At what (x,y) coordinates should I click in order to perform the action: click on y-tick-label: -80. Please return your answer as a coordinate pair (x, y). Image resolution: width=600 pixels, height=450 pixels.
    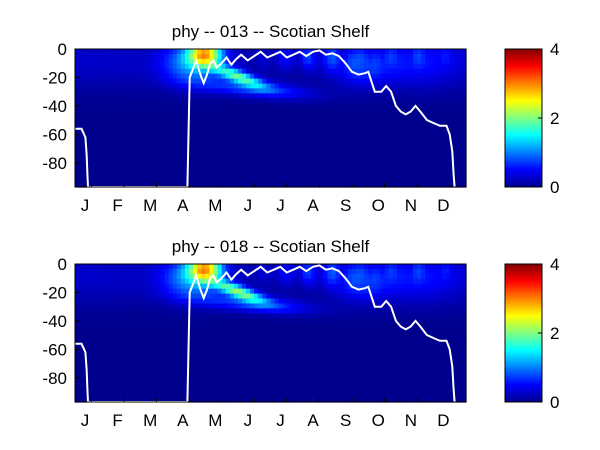
    Looking at the image, I should click on (54, 163).